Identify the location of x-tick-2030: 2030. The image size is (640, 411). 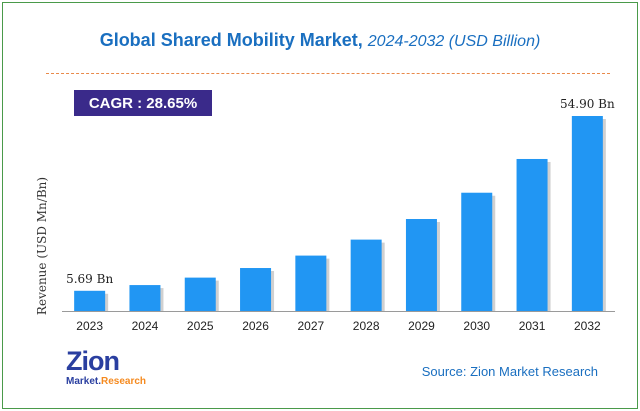
(476, 326).